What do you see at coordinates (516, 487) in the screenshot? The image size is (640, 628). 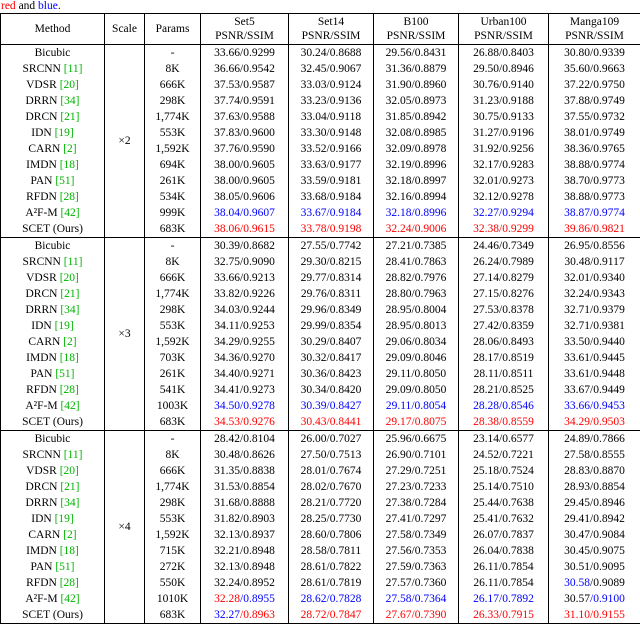 I see `ssim-value: /0.7510` at bounding box center [516, 487].